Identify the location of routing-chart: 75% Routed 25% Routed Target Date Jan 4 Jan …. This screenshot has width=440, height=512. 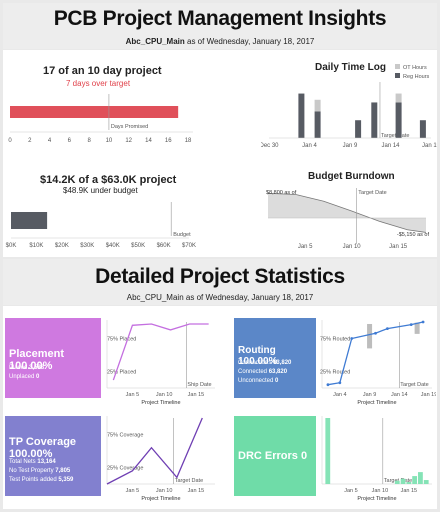
(378, 363).